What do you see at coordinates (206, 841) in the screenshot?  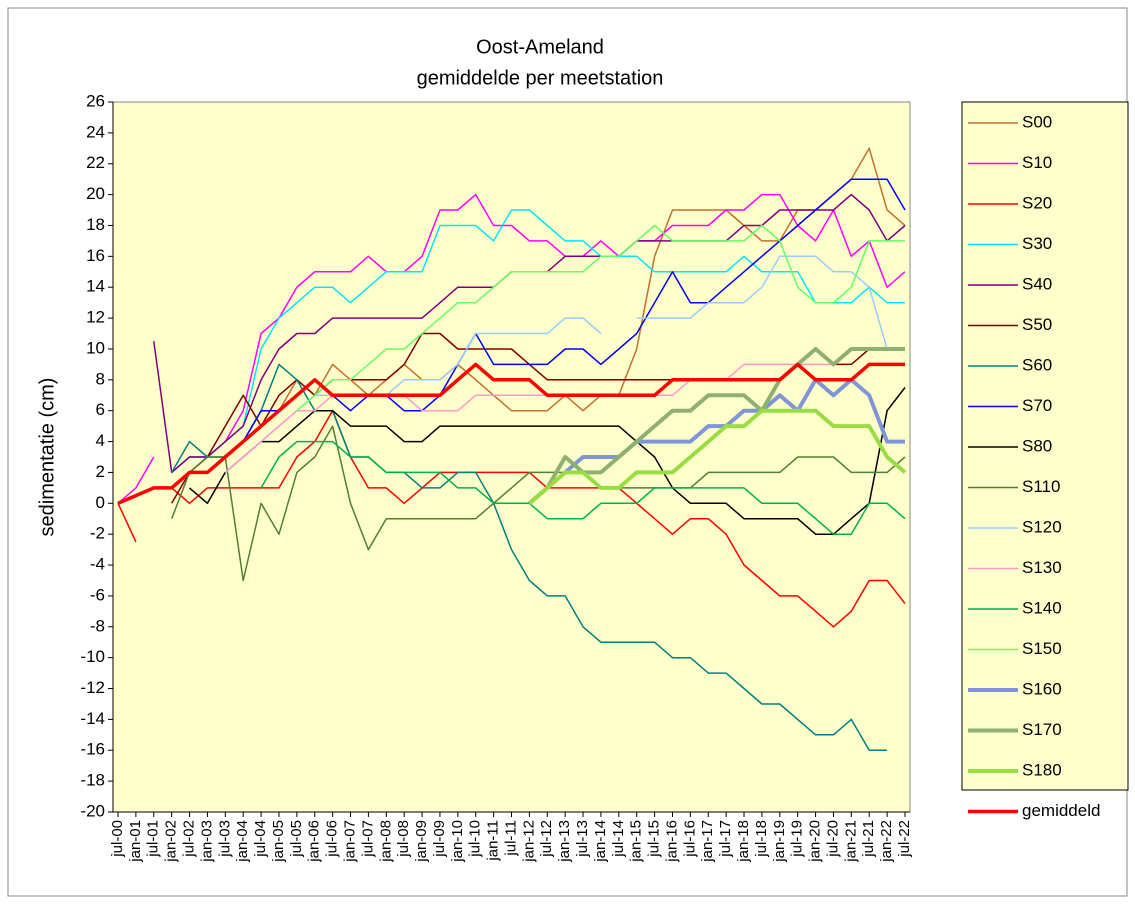 I see `x-tick-label: jan-03` at bounding box center [206, 841].